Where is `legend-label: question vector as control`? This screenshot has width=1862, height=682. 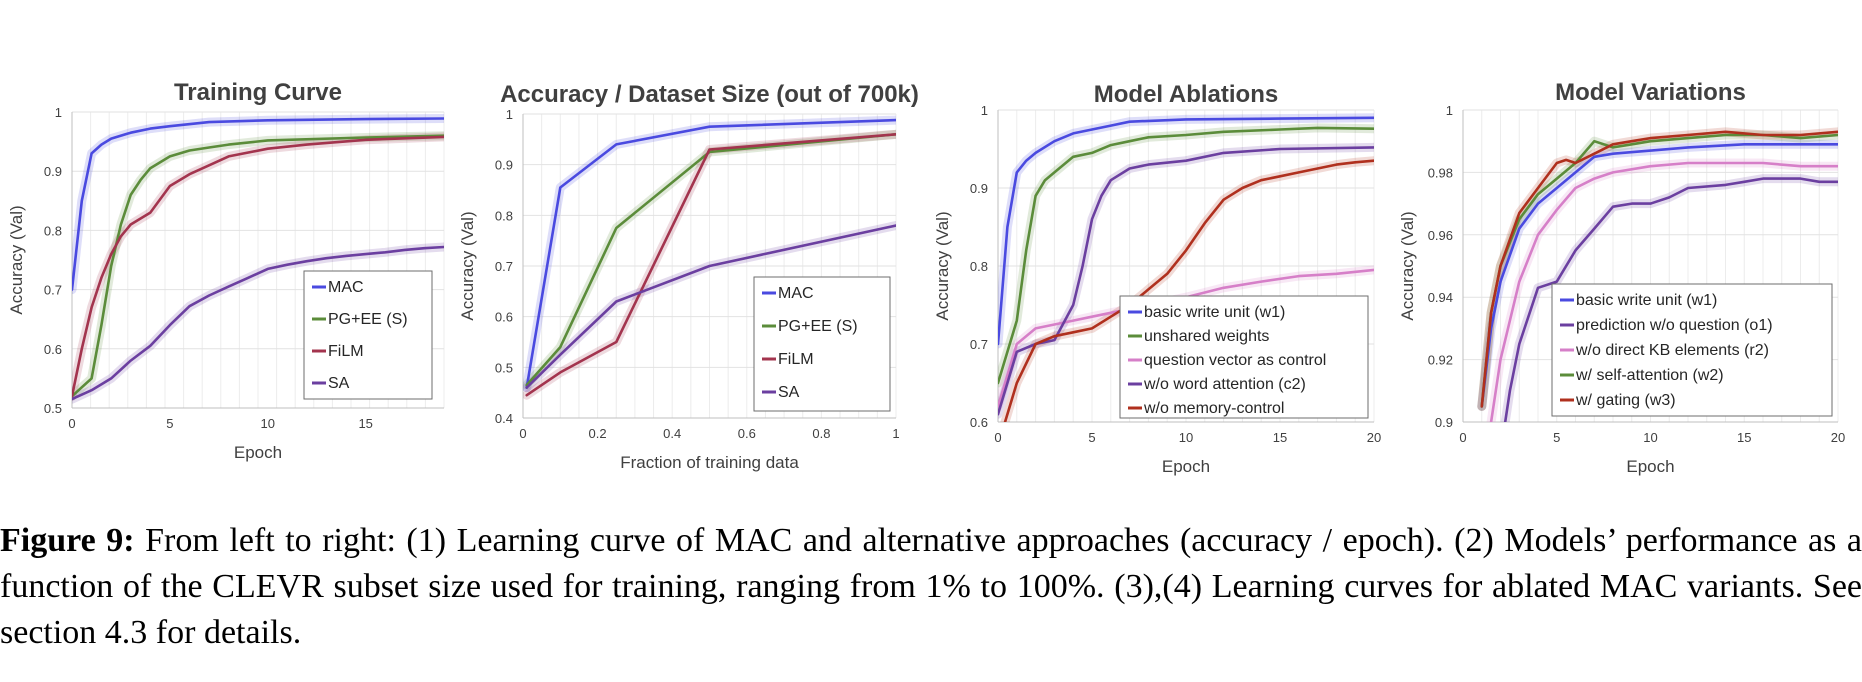 legend-label: question vector as control is located at coordinates (1235, 360).